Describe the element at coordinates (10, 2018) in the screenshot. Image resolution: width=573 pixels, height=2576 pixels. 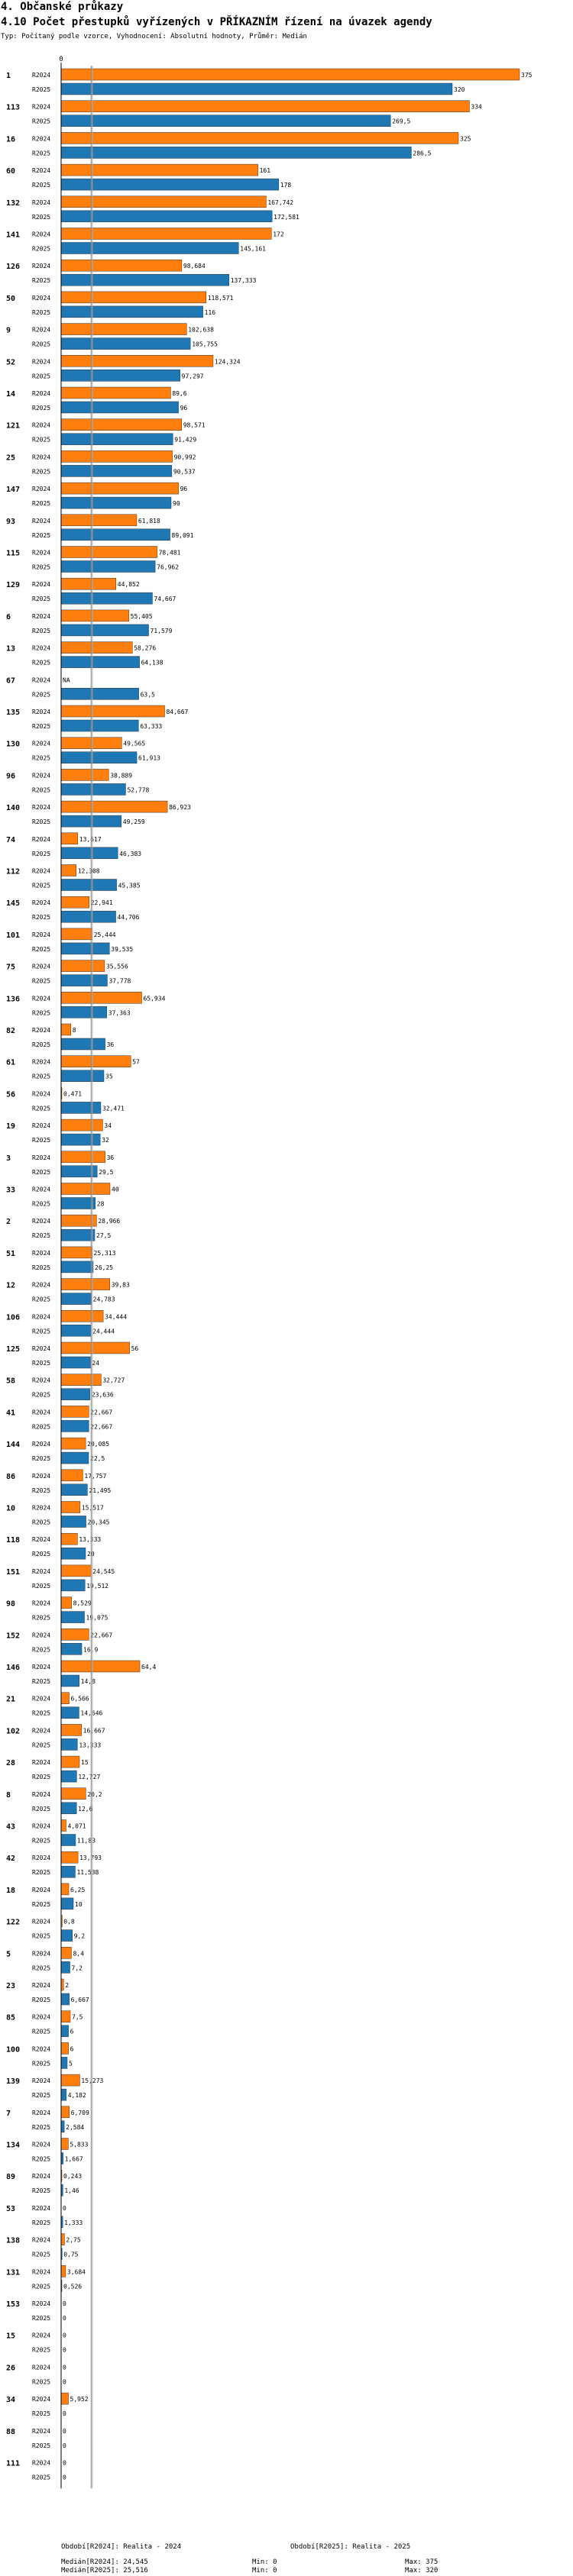
I see `group-label: 85` at that location.